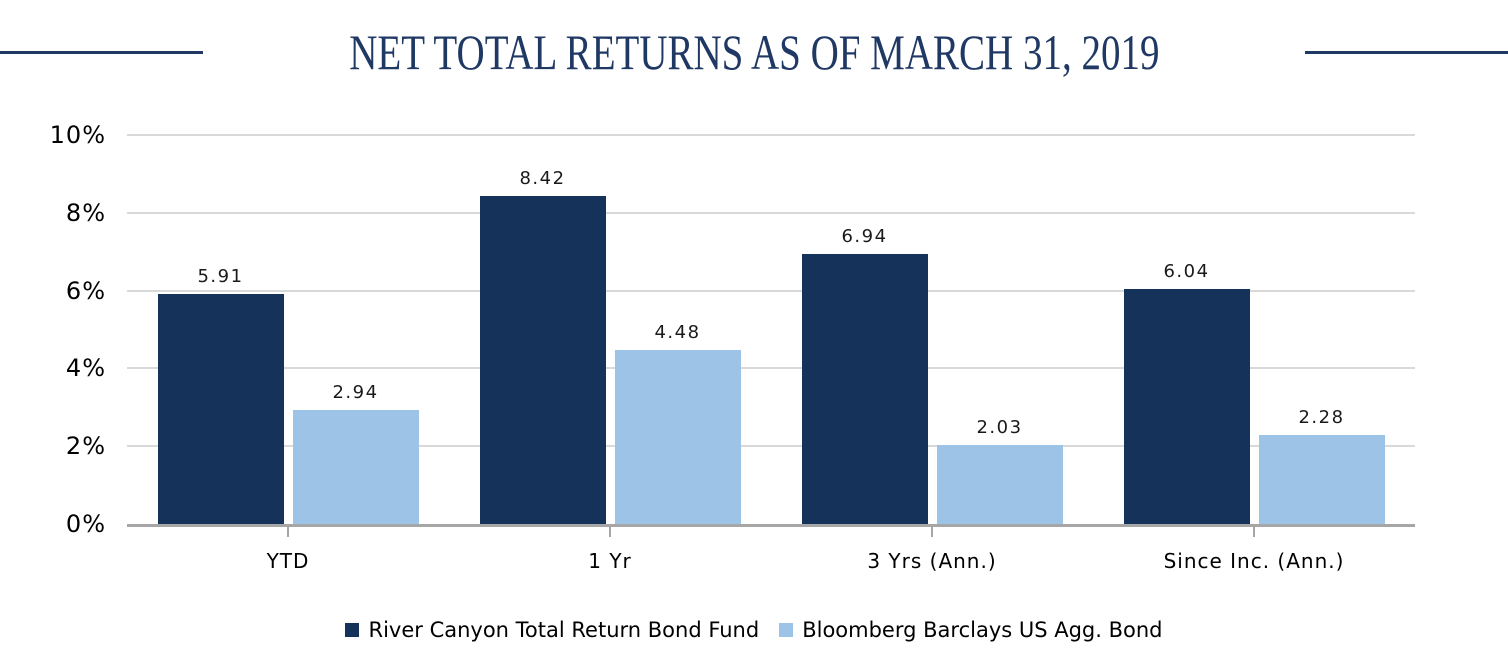  Describe the element at coordinates (220, 395) in the screenshot. I see `bar-series0-cat0: 5.91` at that location.